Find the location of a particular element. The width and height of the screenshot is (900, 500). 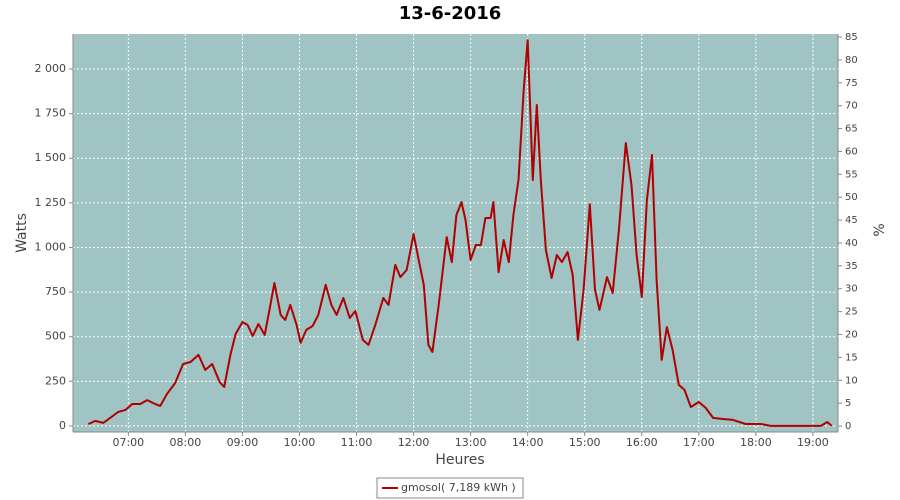

y2-axis-label: % is located at coordinates (880, 229).